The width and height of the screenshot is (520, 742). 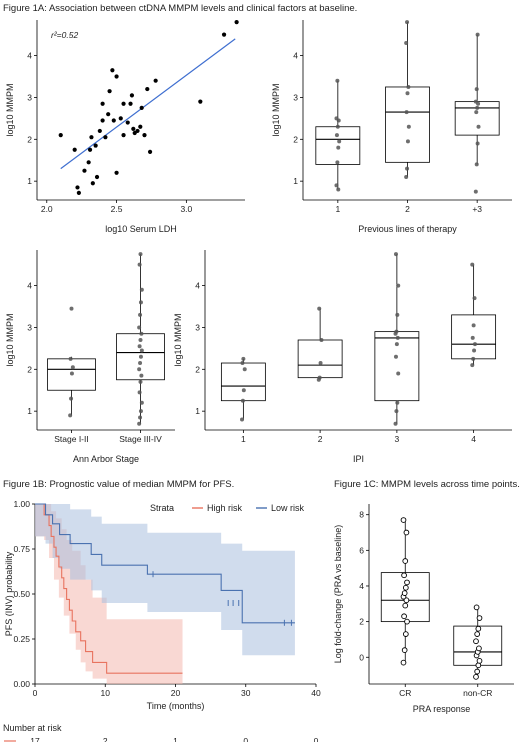 I want to click on y-axis-title: PFS (INV) probability, so click(x=9, y=593).